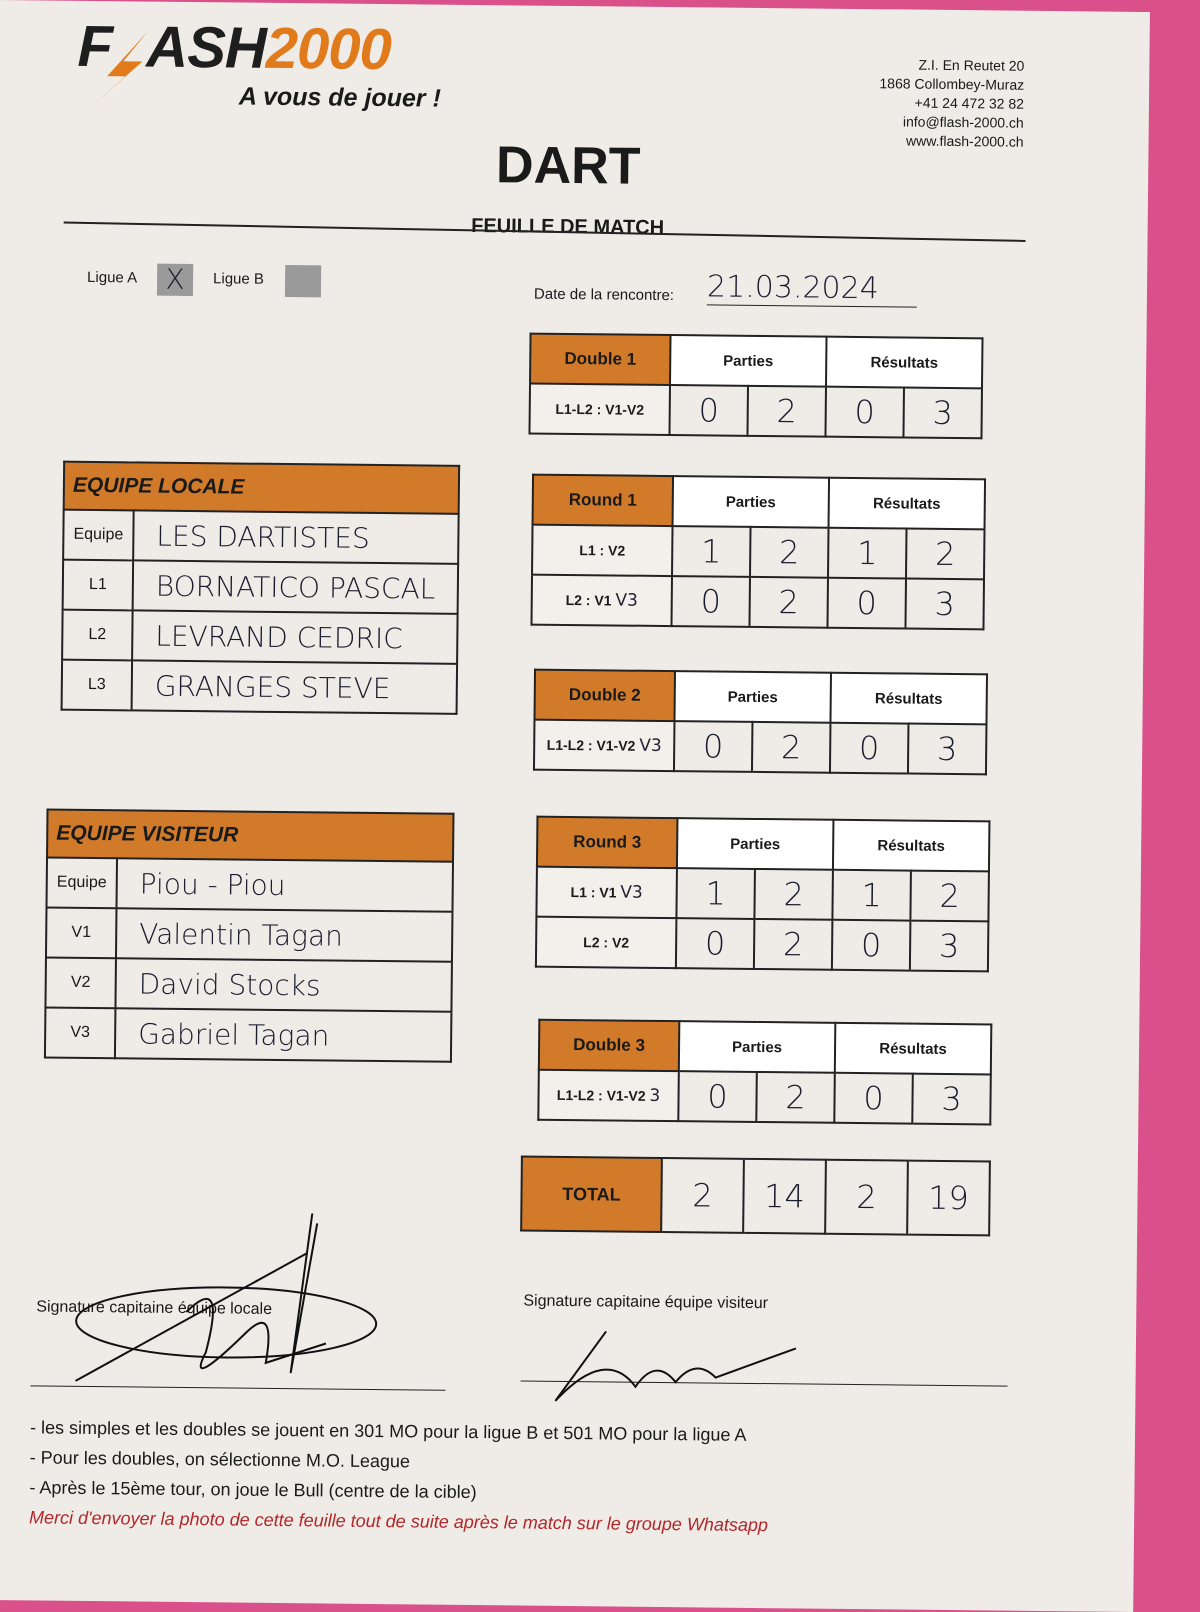 The height and width of the screenshot is (1612, 1200). Describe the element at coordinates (80, 983) in the screenshot. I see `team-row-key: V2` at that location.